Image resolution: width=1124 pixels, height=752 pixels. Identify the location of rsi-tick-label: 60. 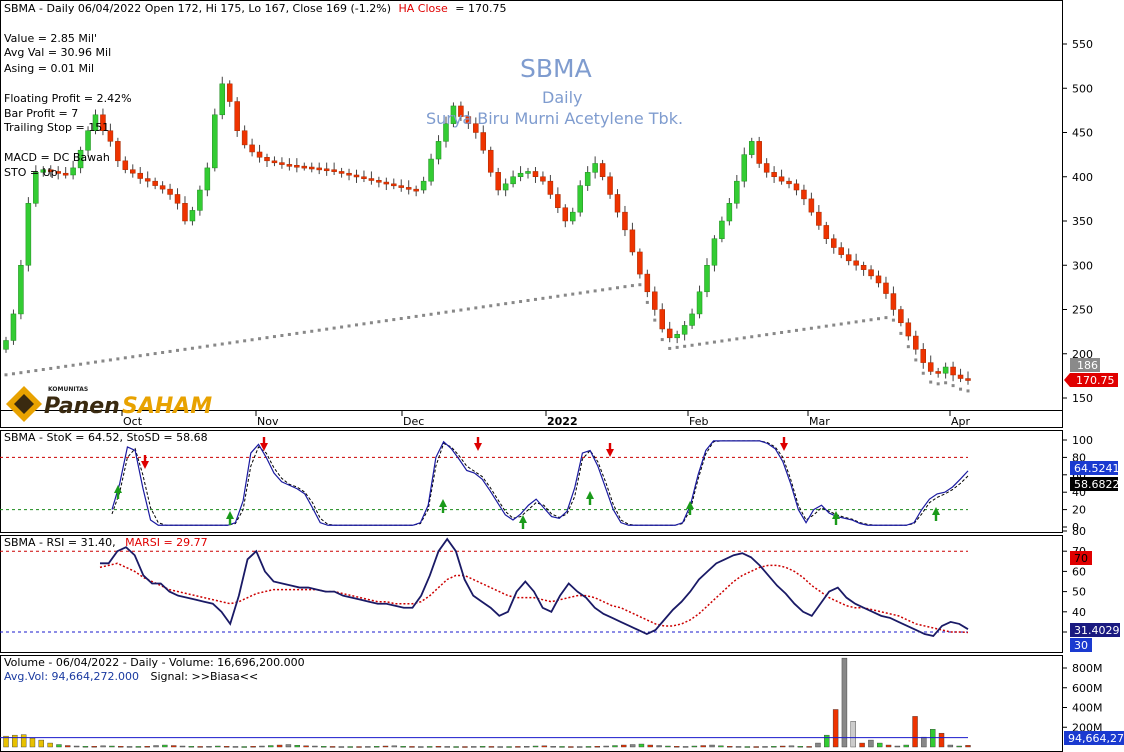
(1079, 571).